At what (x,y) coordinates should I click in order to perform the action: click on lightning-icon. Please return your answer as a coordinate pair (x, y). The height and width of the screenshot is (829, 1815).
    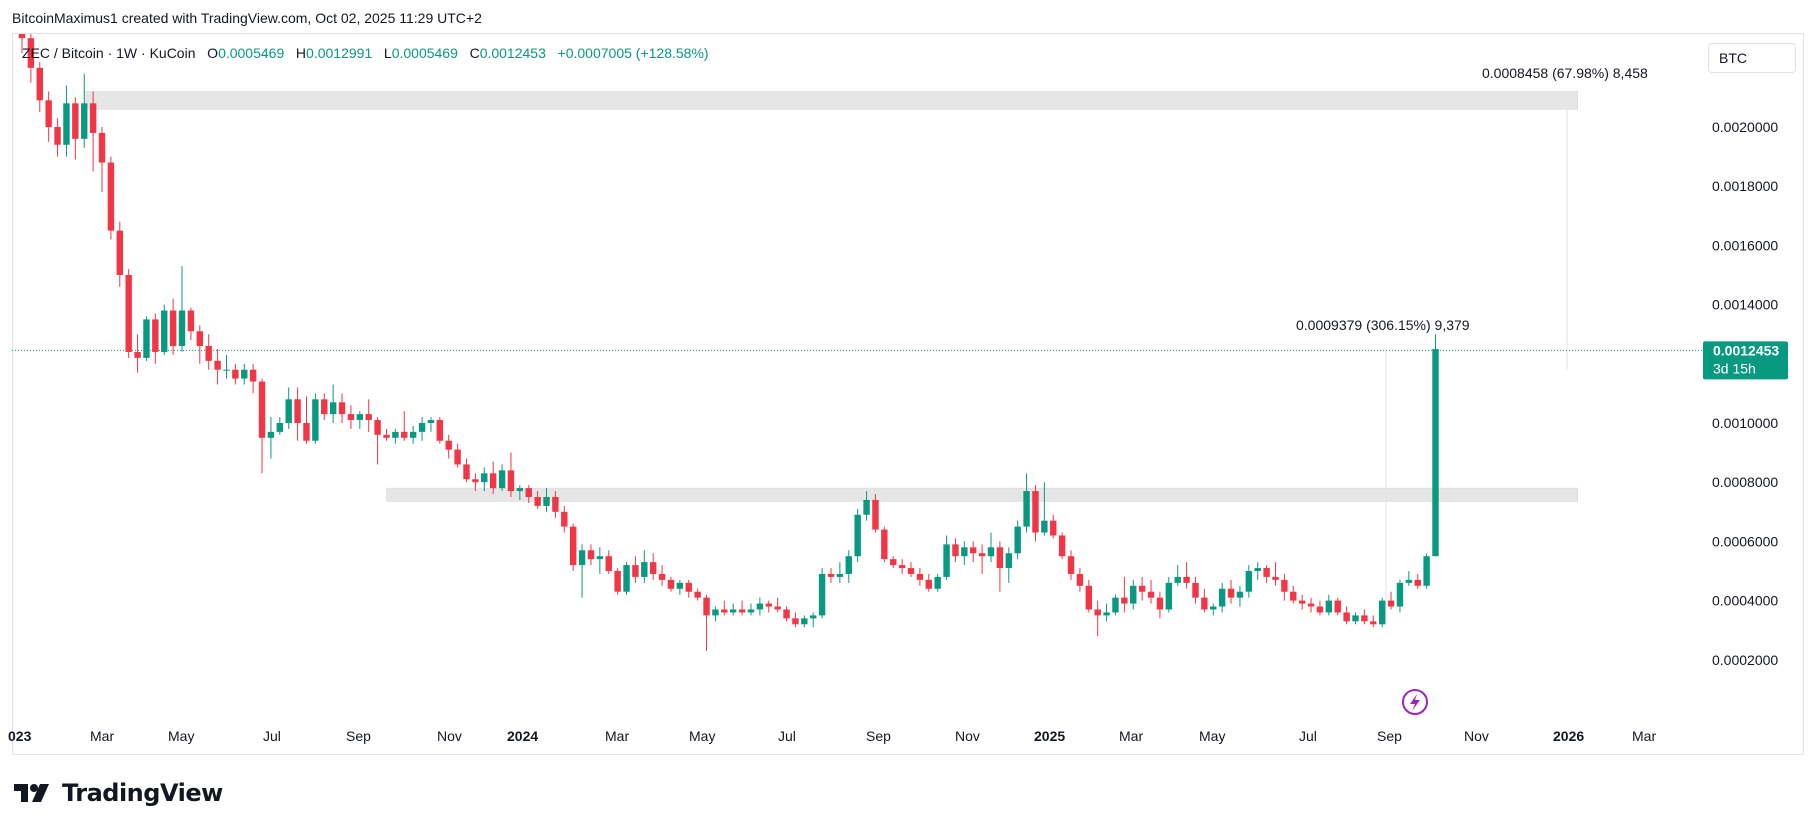
    Looking at the image, I should click on (1415, 702).